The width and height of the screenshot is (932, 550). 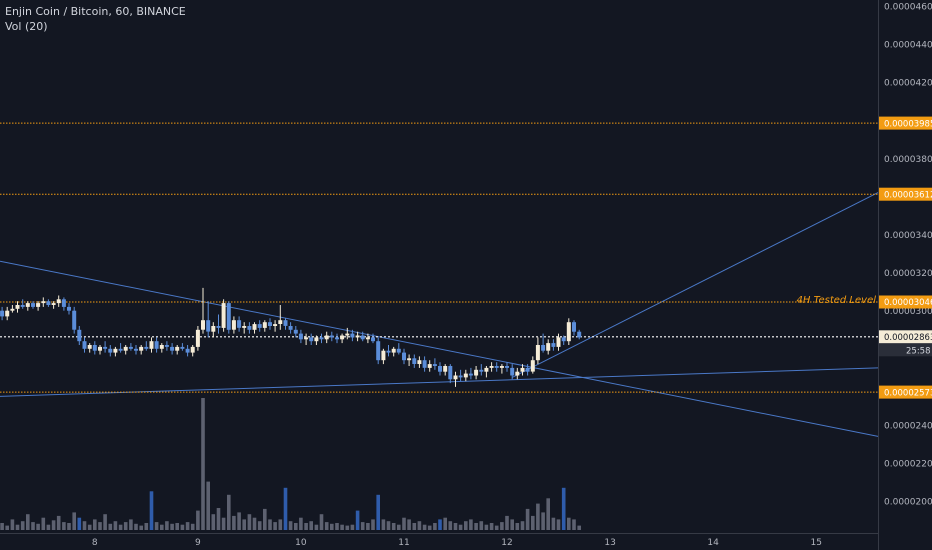 I want to click on symbol-title: Enjin Coin / Bitcoin, 60, BINANCE, so click(x=95, y=11).